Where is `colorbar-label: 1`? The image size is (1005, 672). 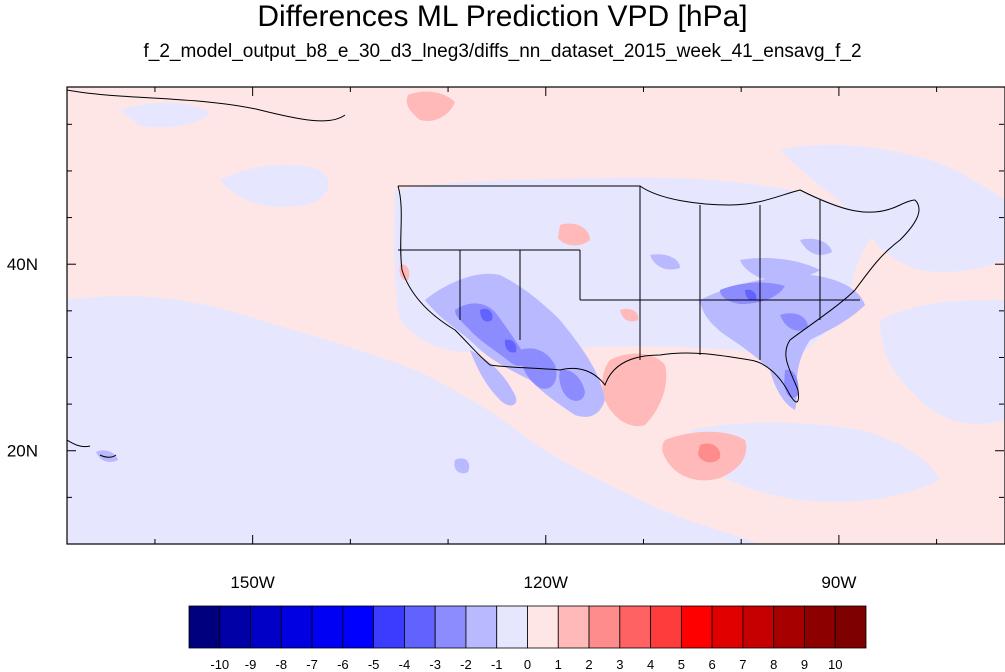 colorbar-label: 1 is located at coordinates (558, 664).